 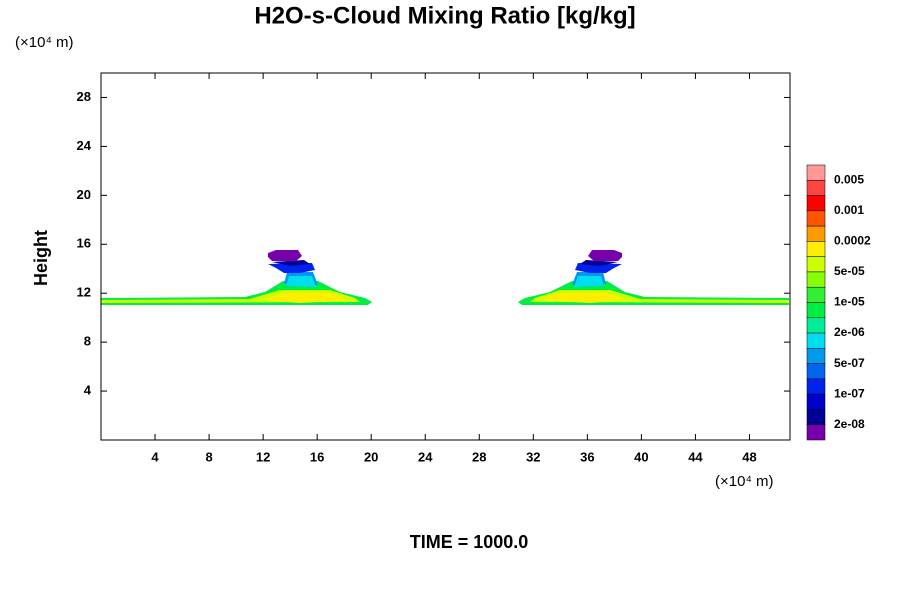 What do you see at coordinates (84, 292) in the screenshot?
I see `y-tick-label: 12` at bounding box center [84, 292].